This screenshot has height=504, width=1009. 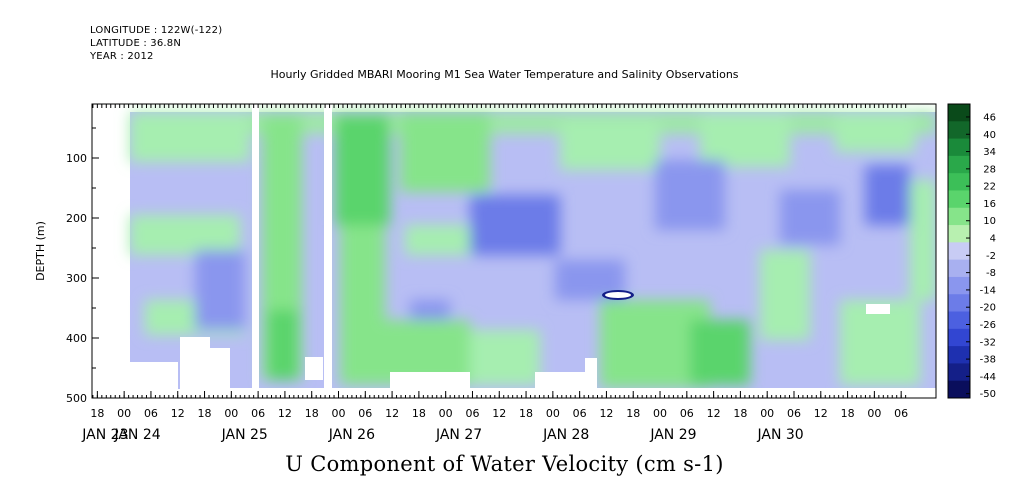 I want to click on x-date-label: JAN 26, so click(x=351, y=435).